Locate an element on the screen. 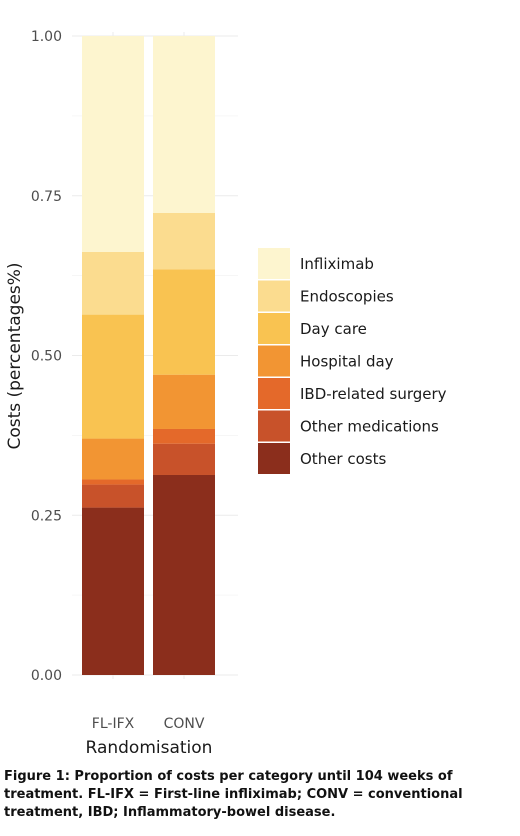 The height and width of the screenshot is (836, 520). legend-label: Endoscopies is located at coordinates (347, 297).